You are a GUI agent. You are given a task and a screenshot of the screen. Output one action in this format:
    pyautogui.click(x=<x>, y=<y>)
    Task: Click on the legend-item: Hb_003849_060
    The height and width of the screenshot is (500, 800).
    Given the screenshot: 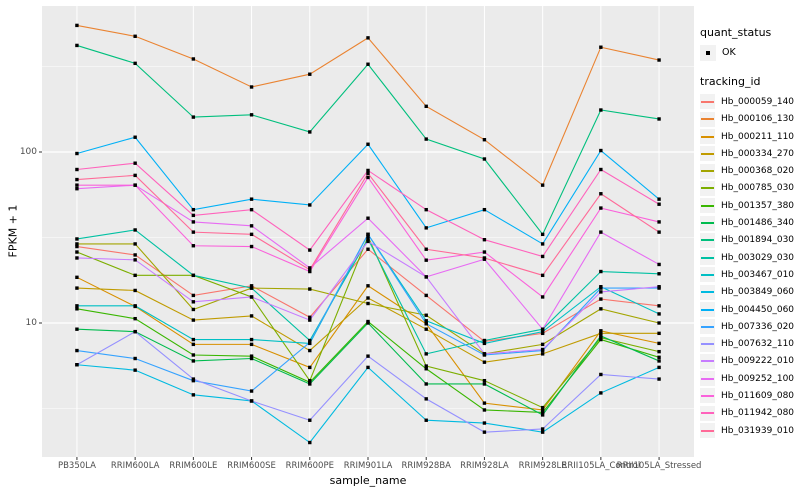 What is the action you would take?
    pyautogui.click(x=750, y=292)
    